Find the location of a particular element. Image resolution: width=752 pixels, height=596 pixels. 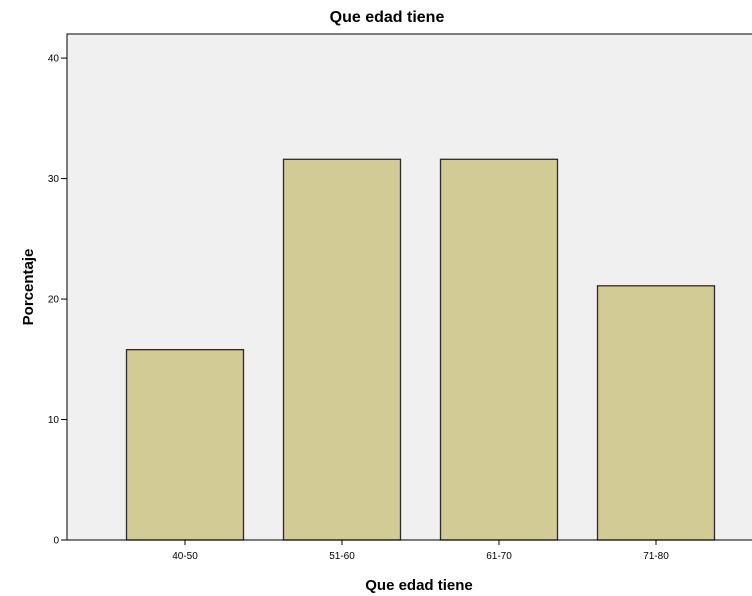

chart-title: Que edad tiene is located at coordinates (387, 17).